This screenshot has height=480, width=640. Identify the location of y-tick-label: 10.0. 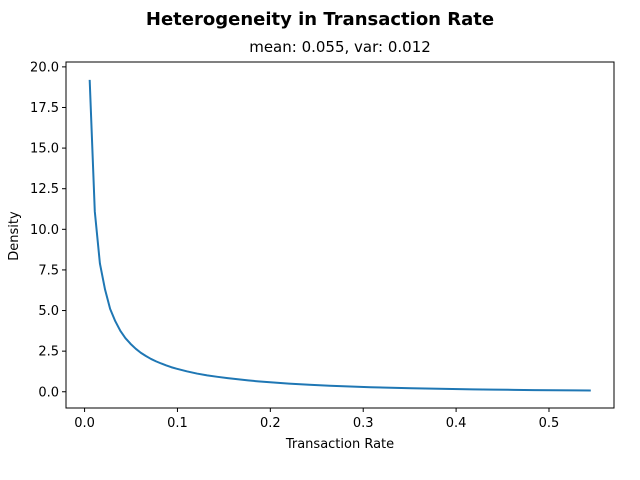
(44, 230).